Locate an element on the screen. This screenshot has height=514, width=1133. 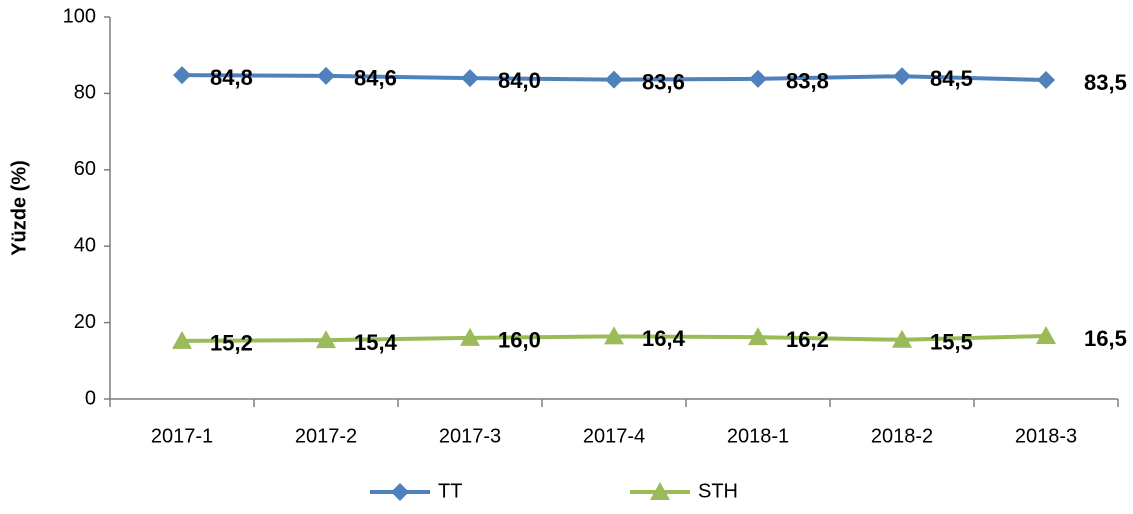
y-tick-label: 0 is located at coordinates (90, 398).